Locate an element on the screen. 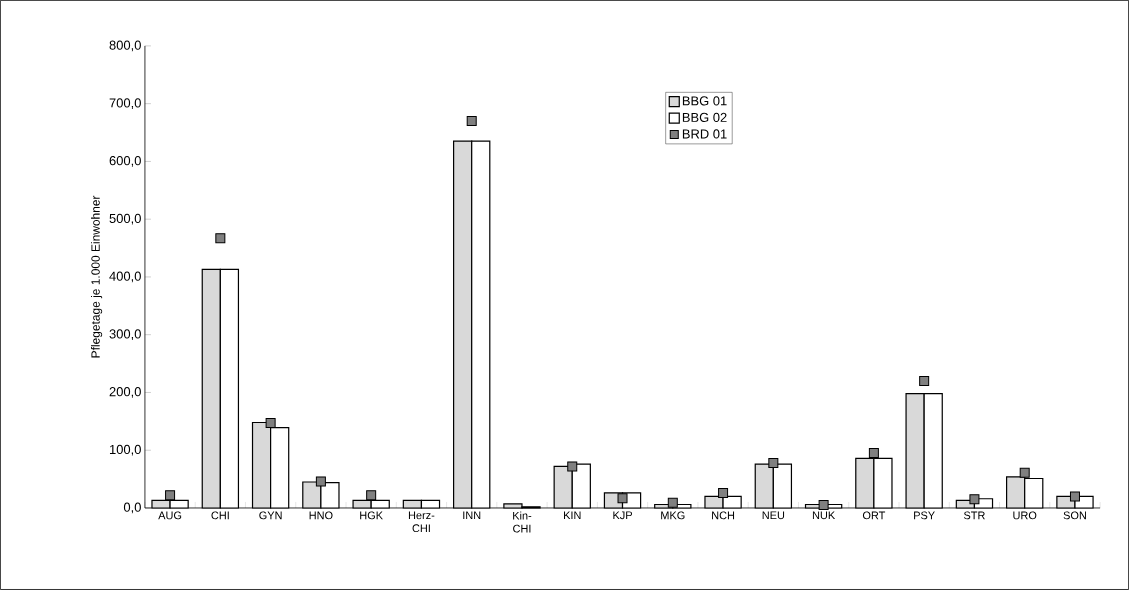  legend-label: BRD 01 is located at coordinates (704, 134).